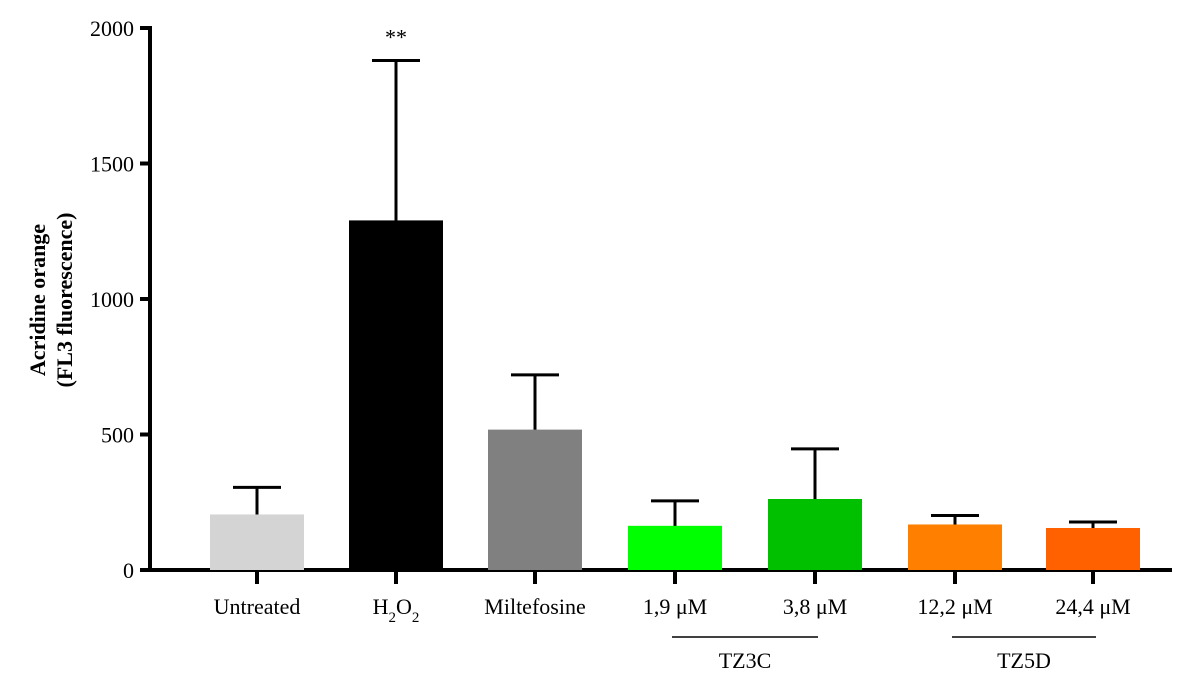 Image resolution: width=1177 pixels, height=677 pixels. I want to click on category-label-part: O, so click(404, 606).